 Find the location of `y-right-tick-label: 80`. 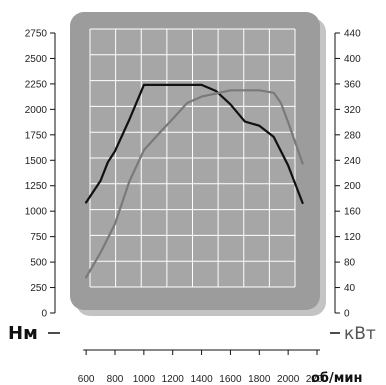

y-right-tick-label: 80 is located at coordinates (350, 263).